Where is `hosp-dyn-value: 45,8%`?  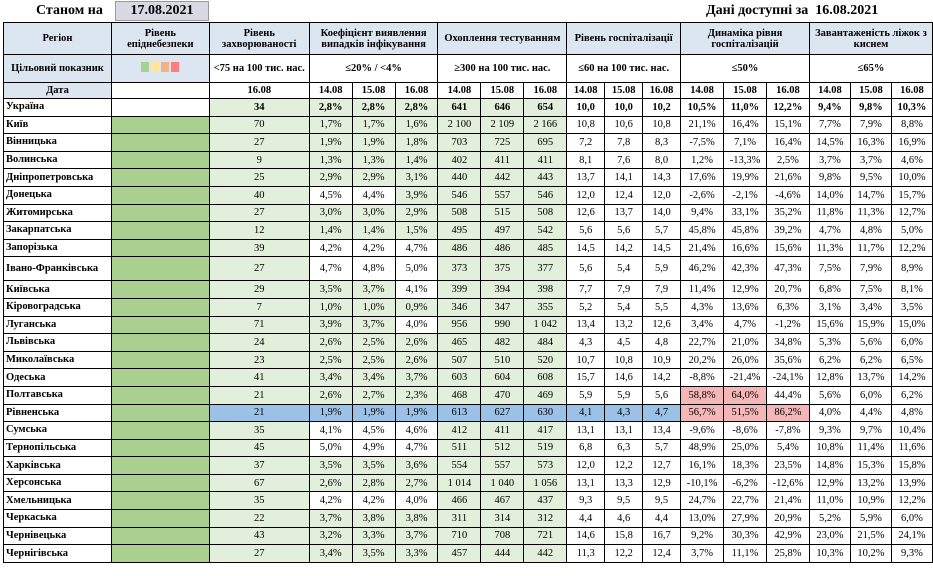
hosp-dyn-value: 45,8% is located at coordinates (745, 230).